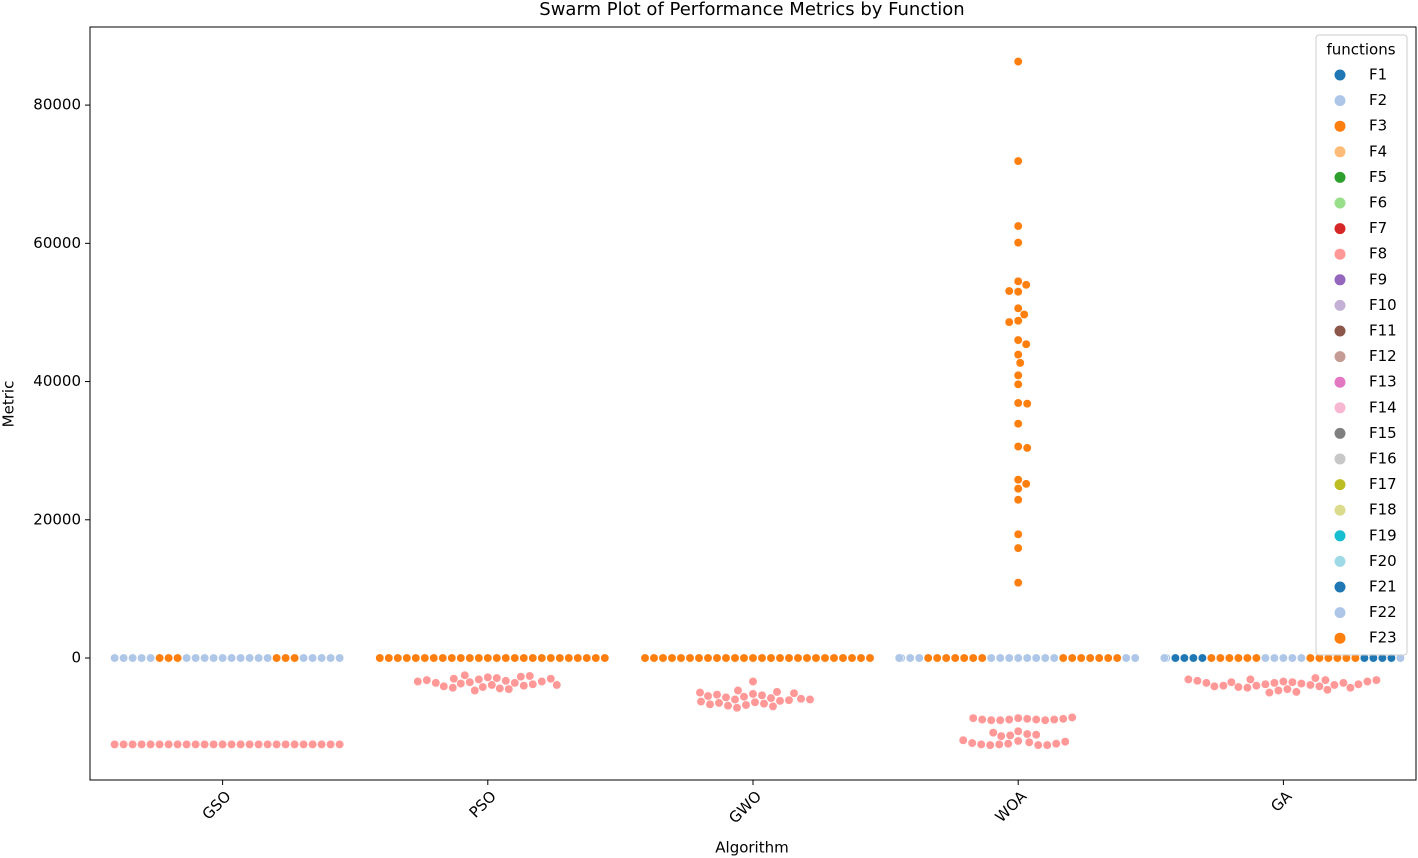 The height and width of the screenshot is (858, 1418). What do you see at coordinates (57, 381) in the screenshot?
I see `y-tick-label: 40000` at bounding box center [57, 381].